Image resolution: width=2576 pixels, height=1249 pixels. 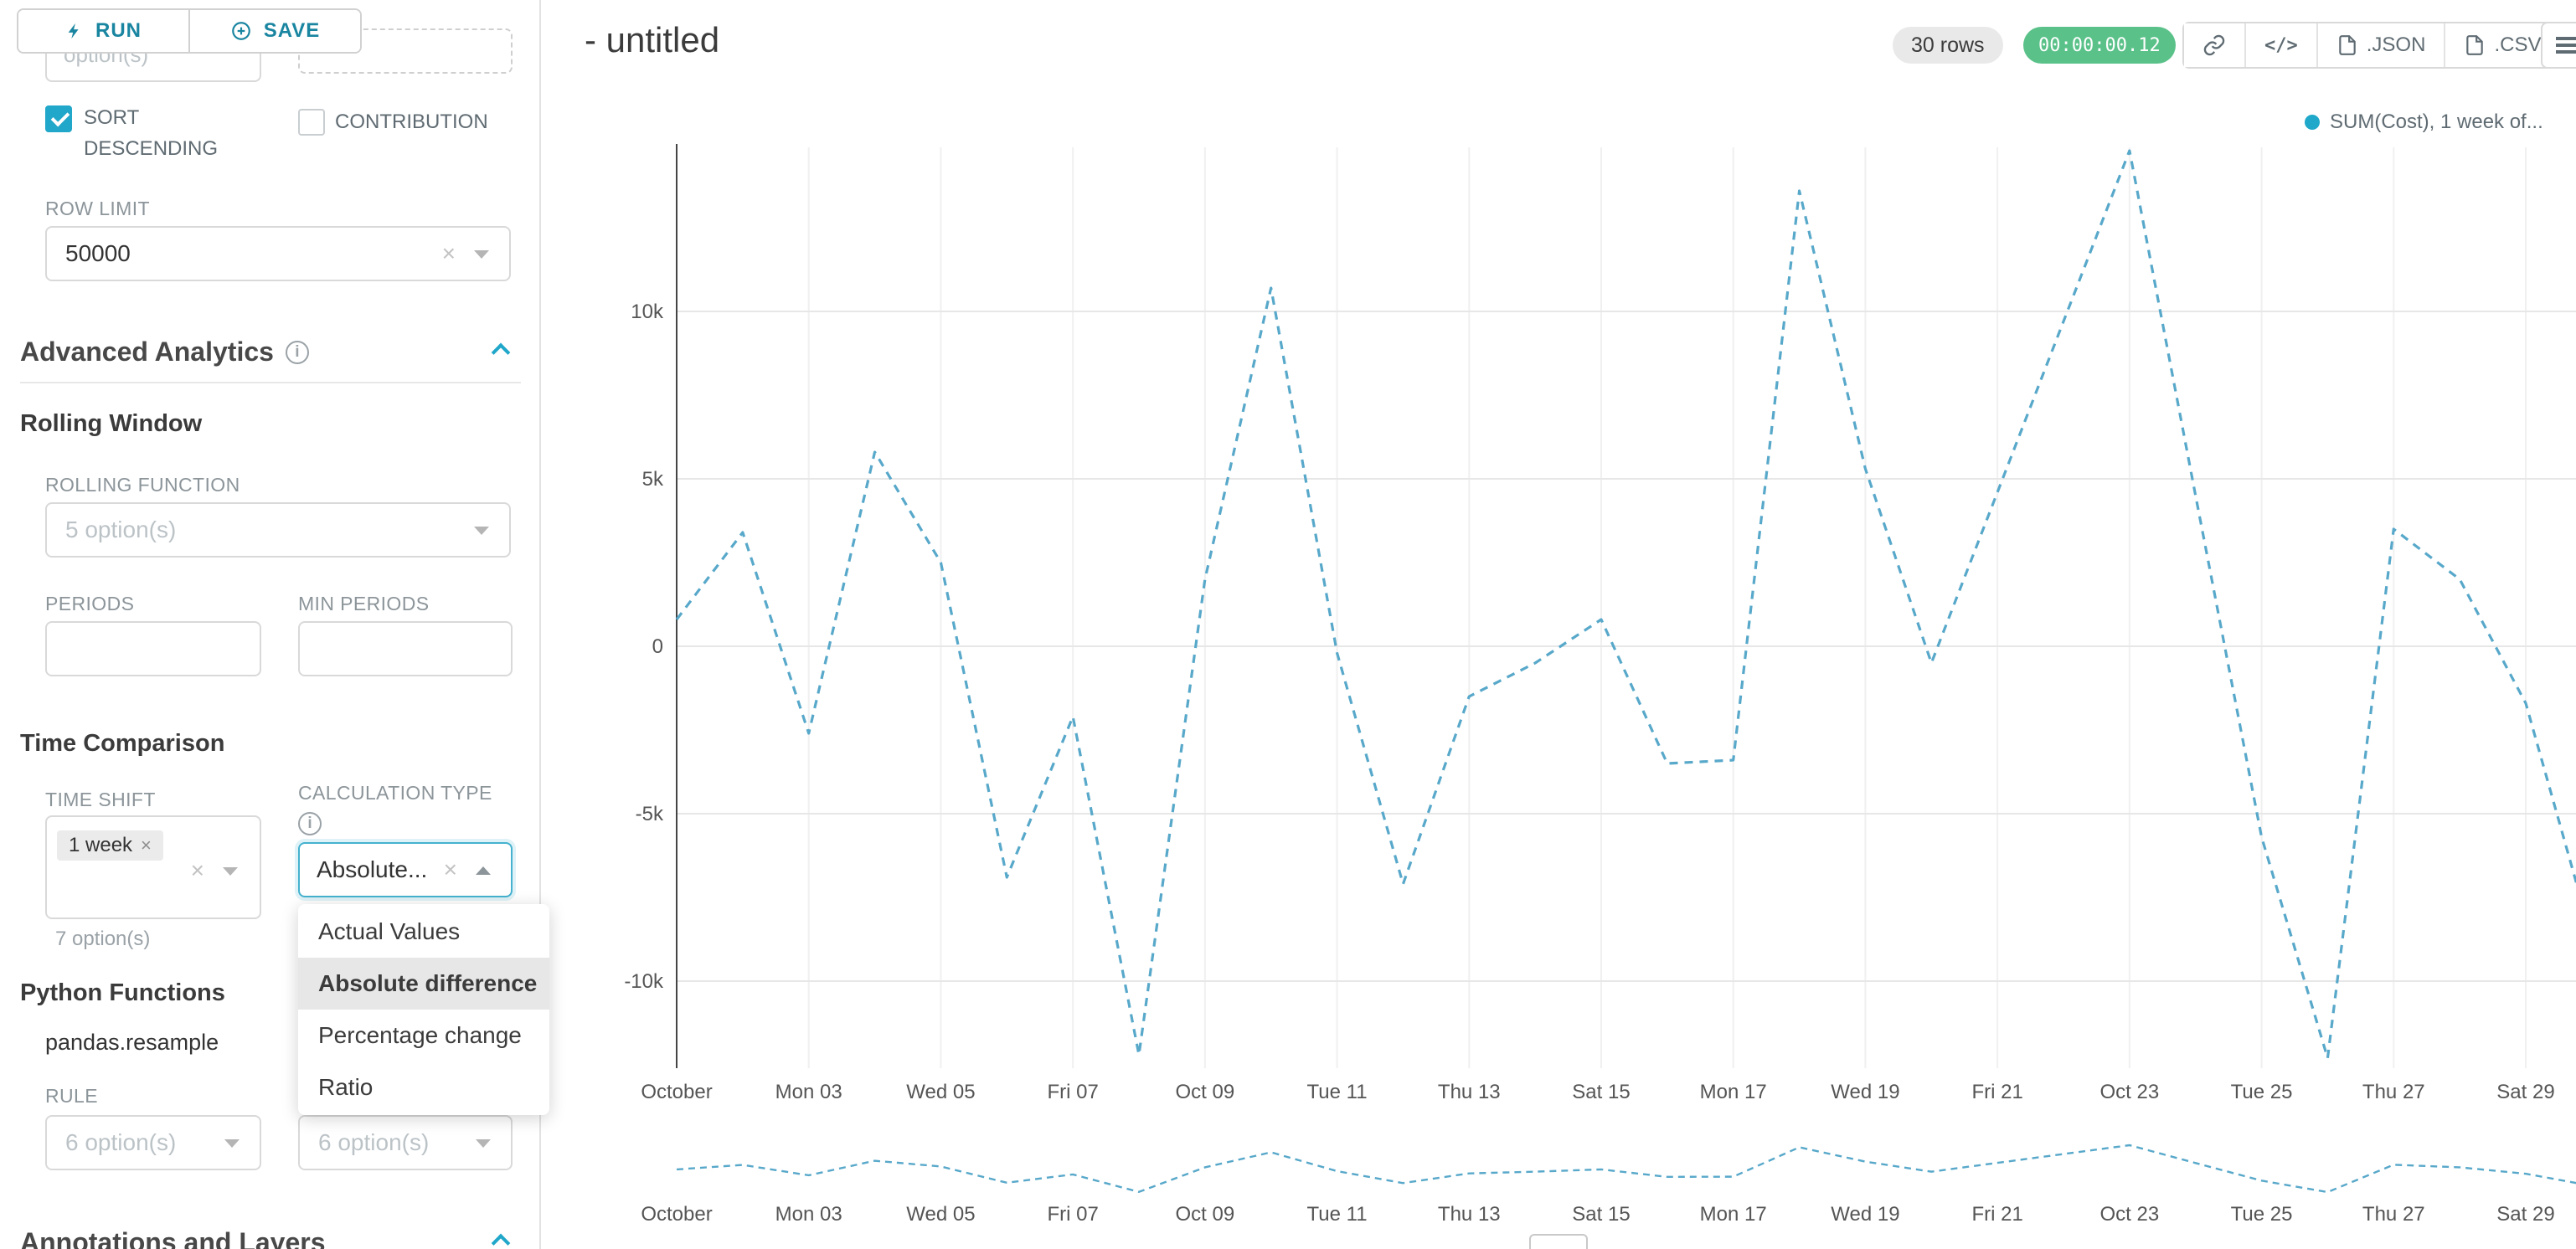 What do you see at coordinates (278, 530) in the screenshot?
I see `rolling-function-select: 5 option(s)` at bounding box center [278, 530].